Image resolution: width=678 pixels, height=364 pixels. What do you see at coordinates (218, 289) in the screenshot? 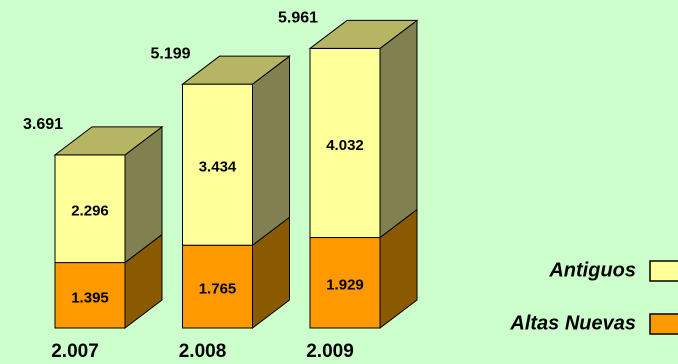
I see `value-label: 1.765` at bounding box center [218, 289].